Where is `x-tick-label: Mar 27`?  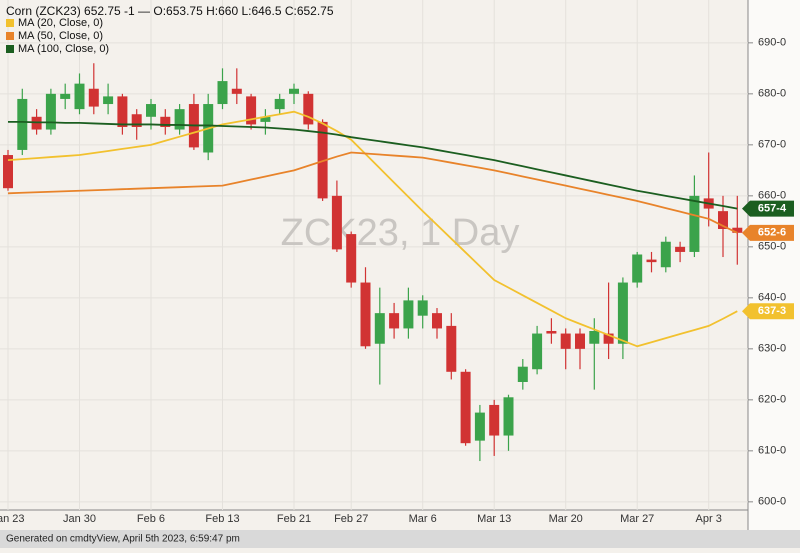
x-tick-label: Mar 27 is located at coordinates (637, 519).